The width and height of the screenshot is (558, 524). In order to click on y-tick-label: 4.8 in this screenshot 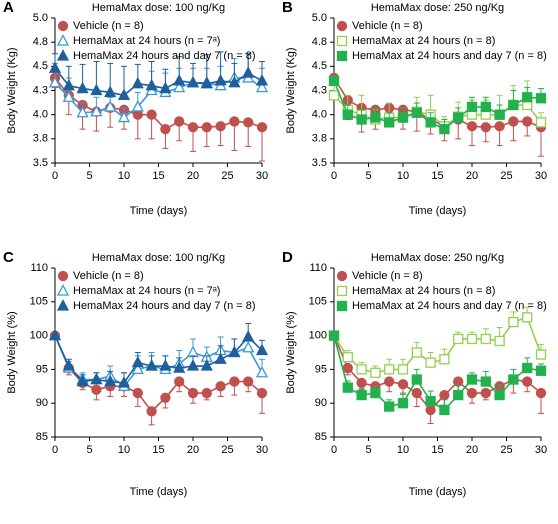, I will do `click(40, 42)`.